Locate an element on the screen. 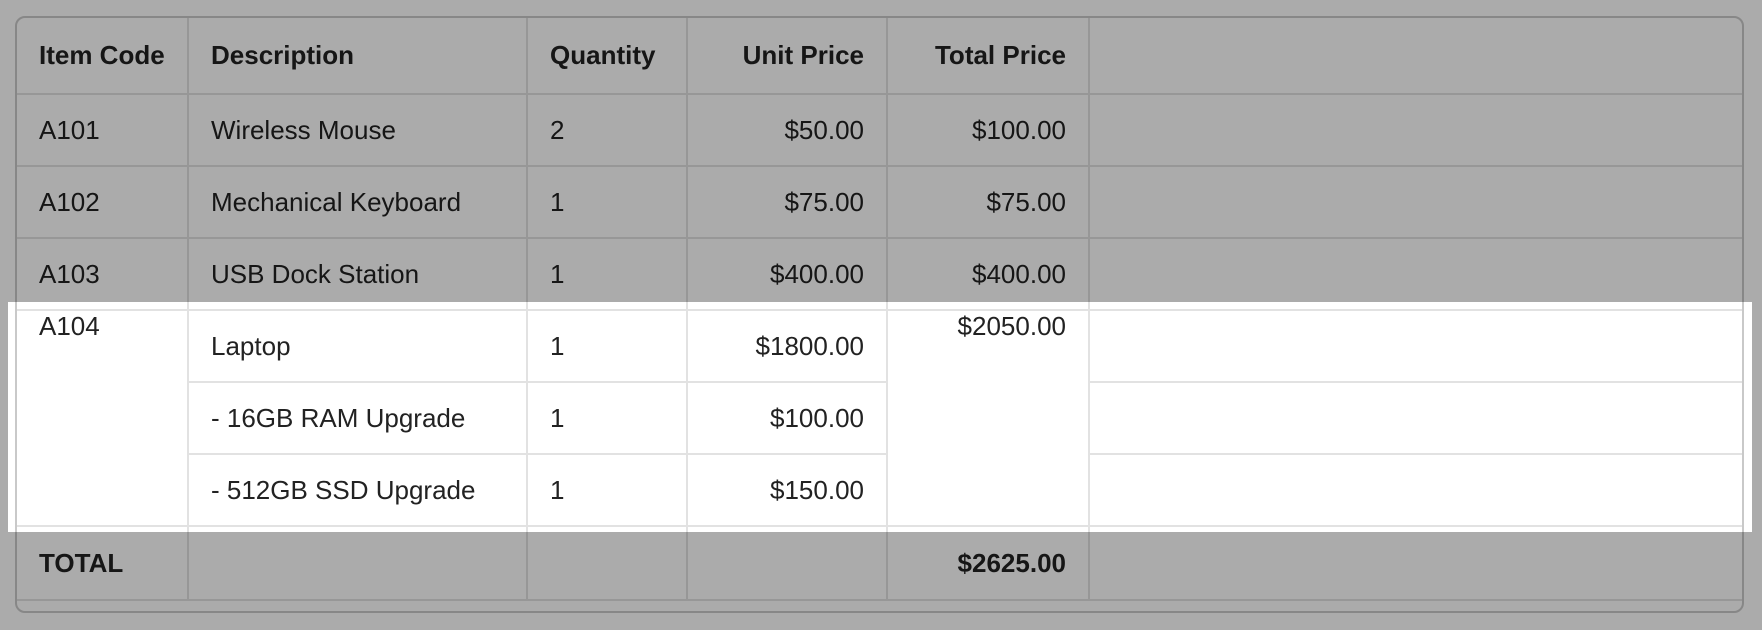 Image resolution: width=1762 pixels, height=630 pixels. table-row-a104-ssd-upgrade: - 512GB SSD Upgrade 1 $150.00 is located at coordinates (879, 490).